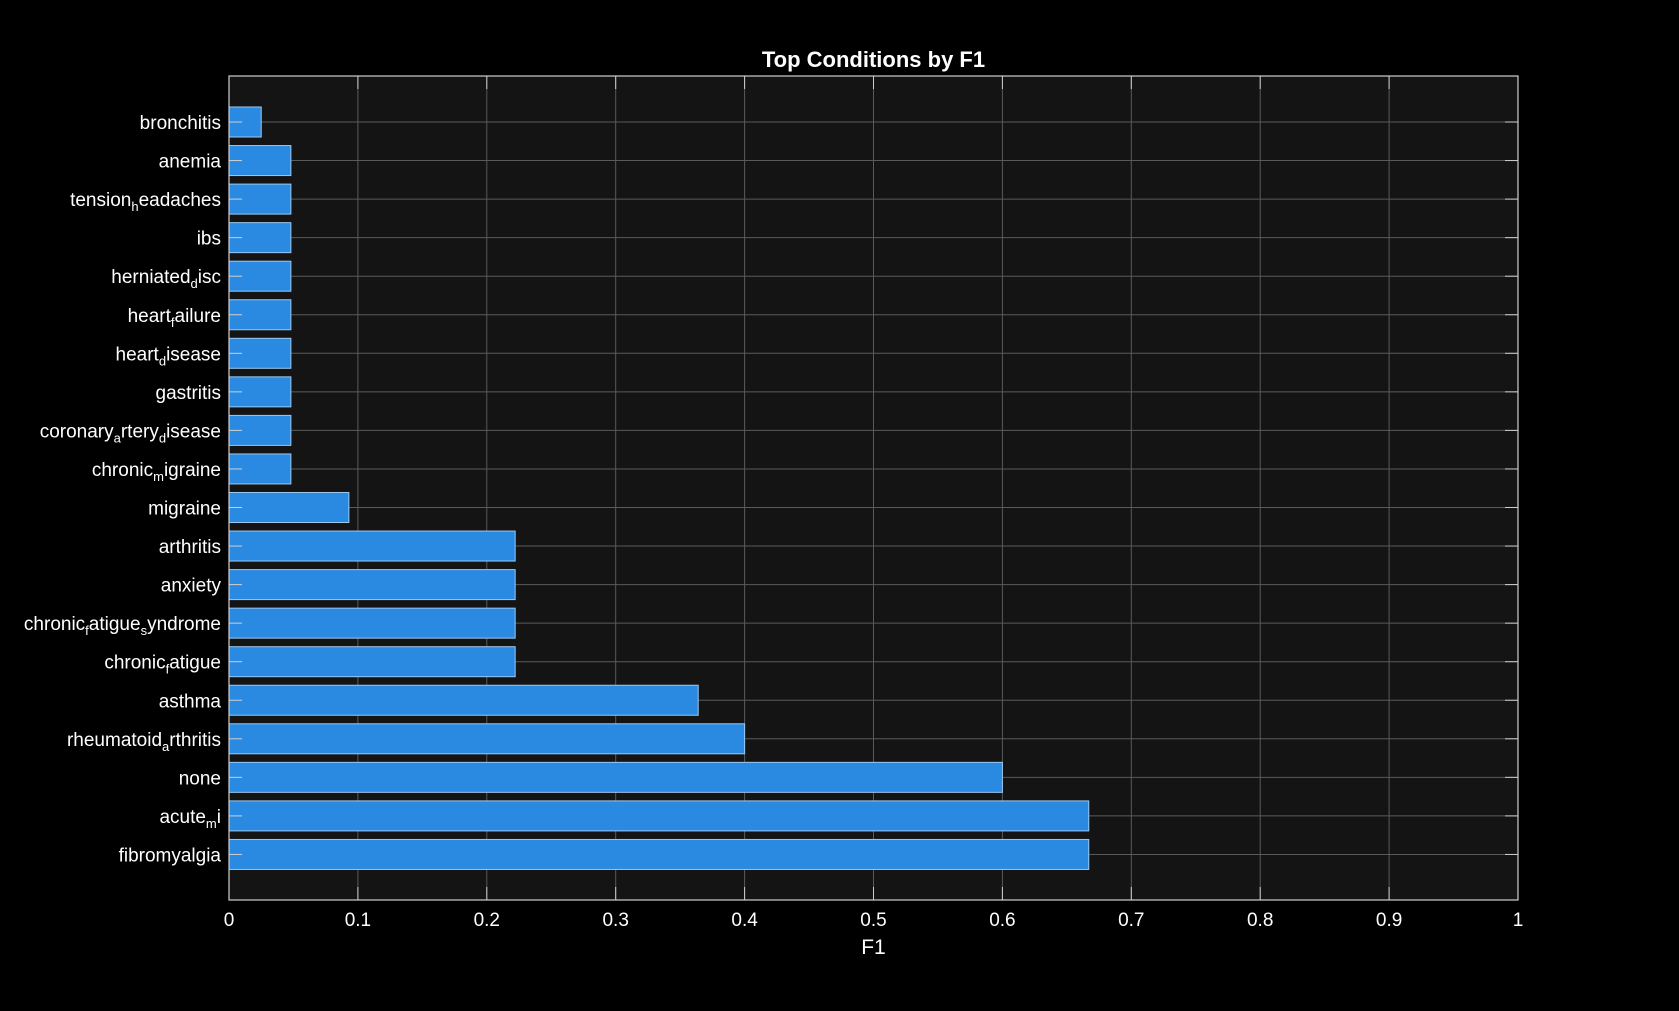 This screenshot has height=1011, width=1679. Describe the element at coordinates (615, 920) in the screenshot. I see `x-tick-label: 0.3` at that location.